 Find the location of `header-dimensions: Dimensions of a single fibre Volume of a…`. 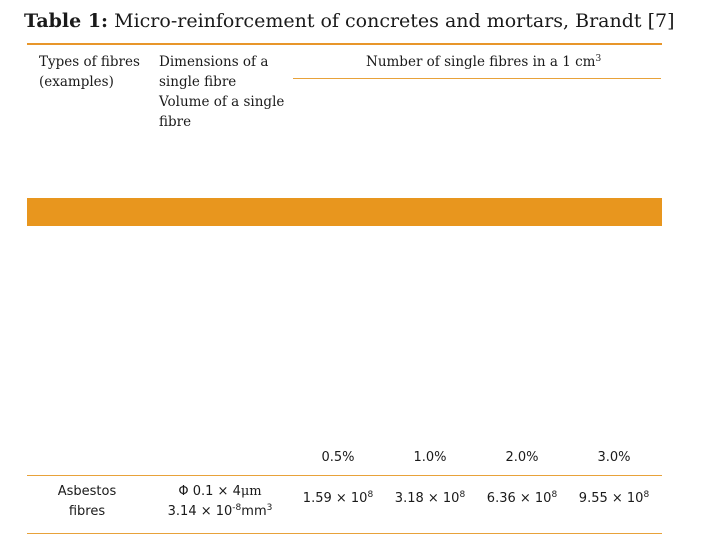

header-dimensions: Dimensions of a single fibre Volume of a… is located at coordinates (221, 92).